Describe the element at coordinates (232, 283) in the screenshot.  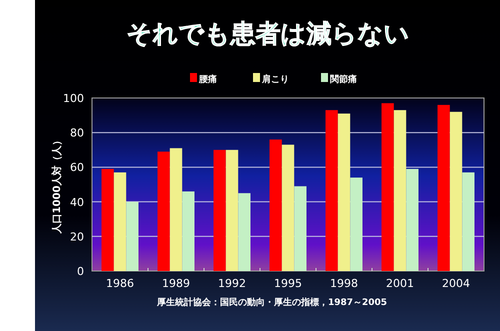
I see `x-tick-label: 1992` at that location.